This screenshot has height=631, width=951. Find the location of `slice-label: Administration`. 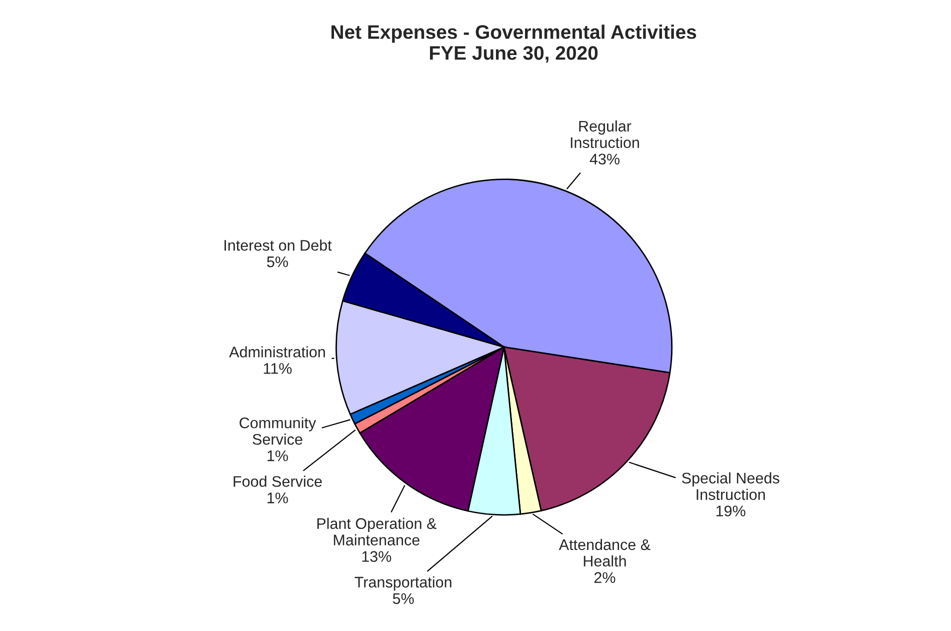

slice-label: Administration is located at coordinates (277, 352).